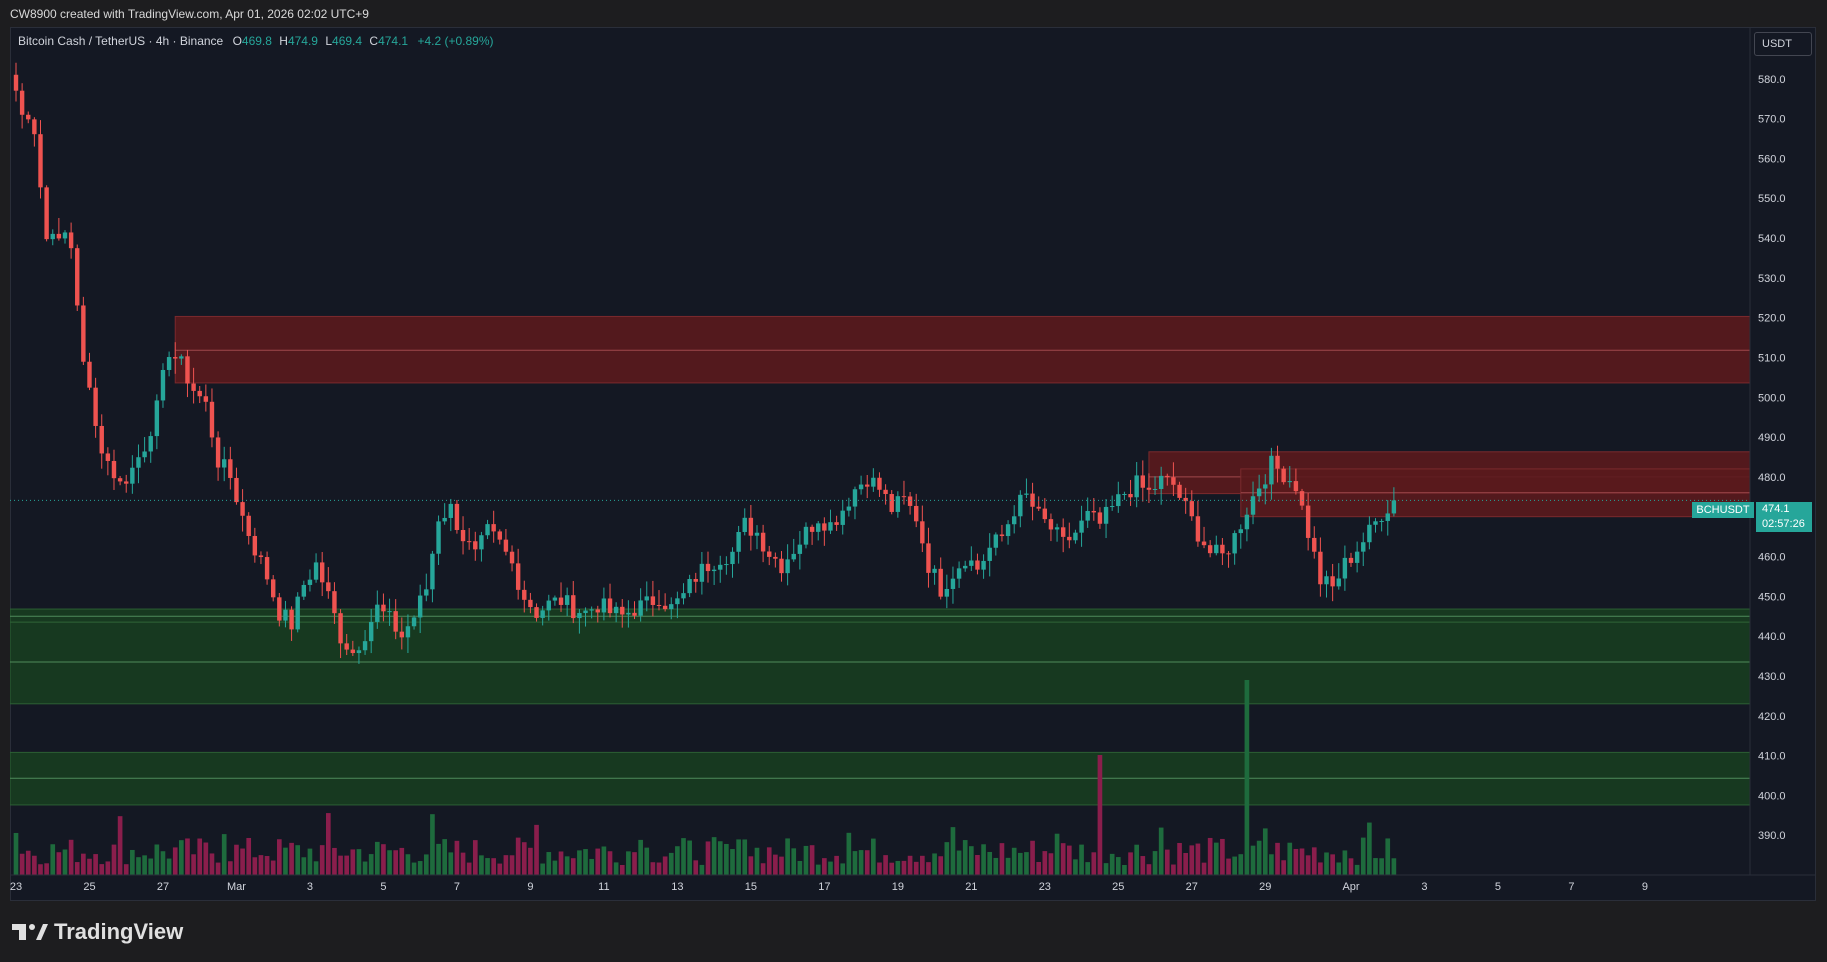  I want to click on y-tick-label: 550.0, so click(1772, 199).